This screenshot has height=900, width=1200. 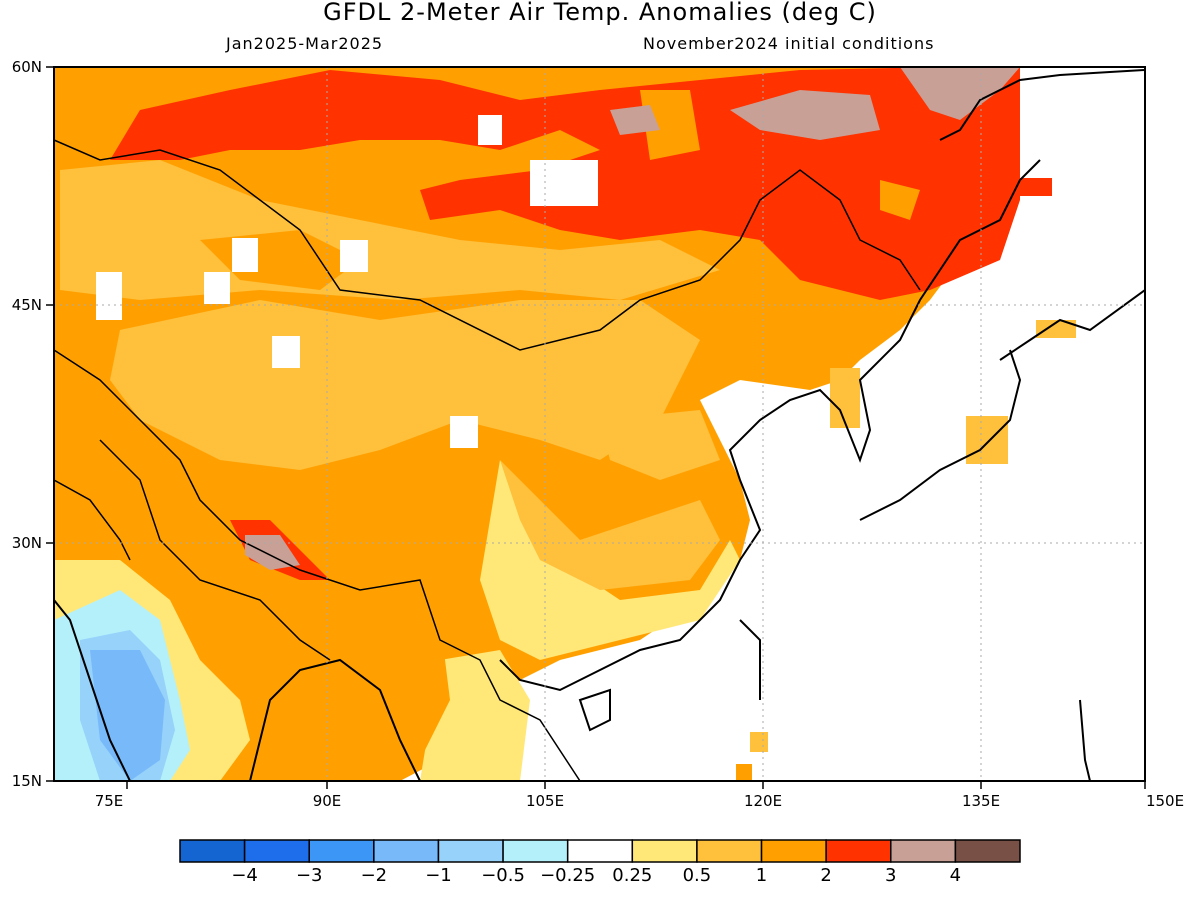 I want to click on colorbar-label: 3, so click(x=890, y=875).